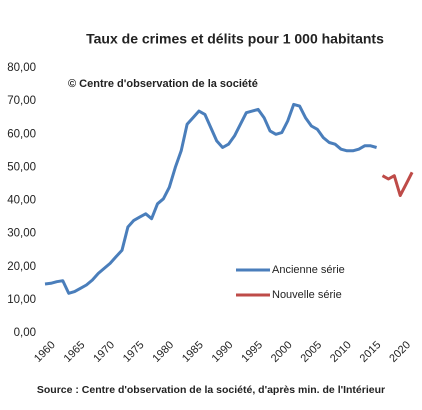  What do you see at coordinates (307, 295) in the screenshot?
I see `legend-label: Nouvelle série` at bounding box center [307, 295].